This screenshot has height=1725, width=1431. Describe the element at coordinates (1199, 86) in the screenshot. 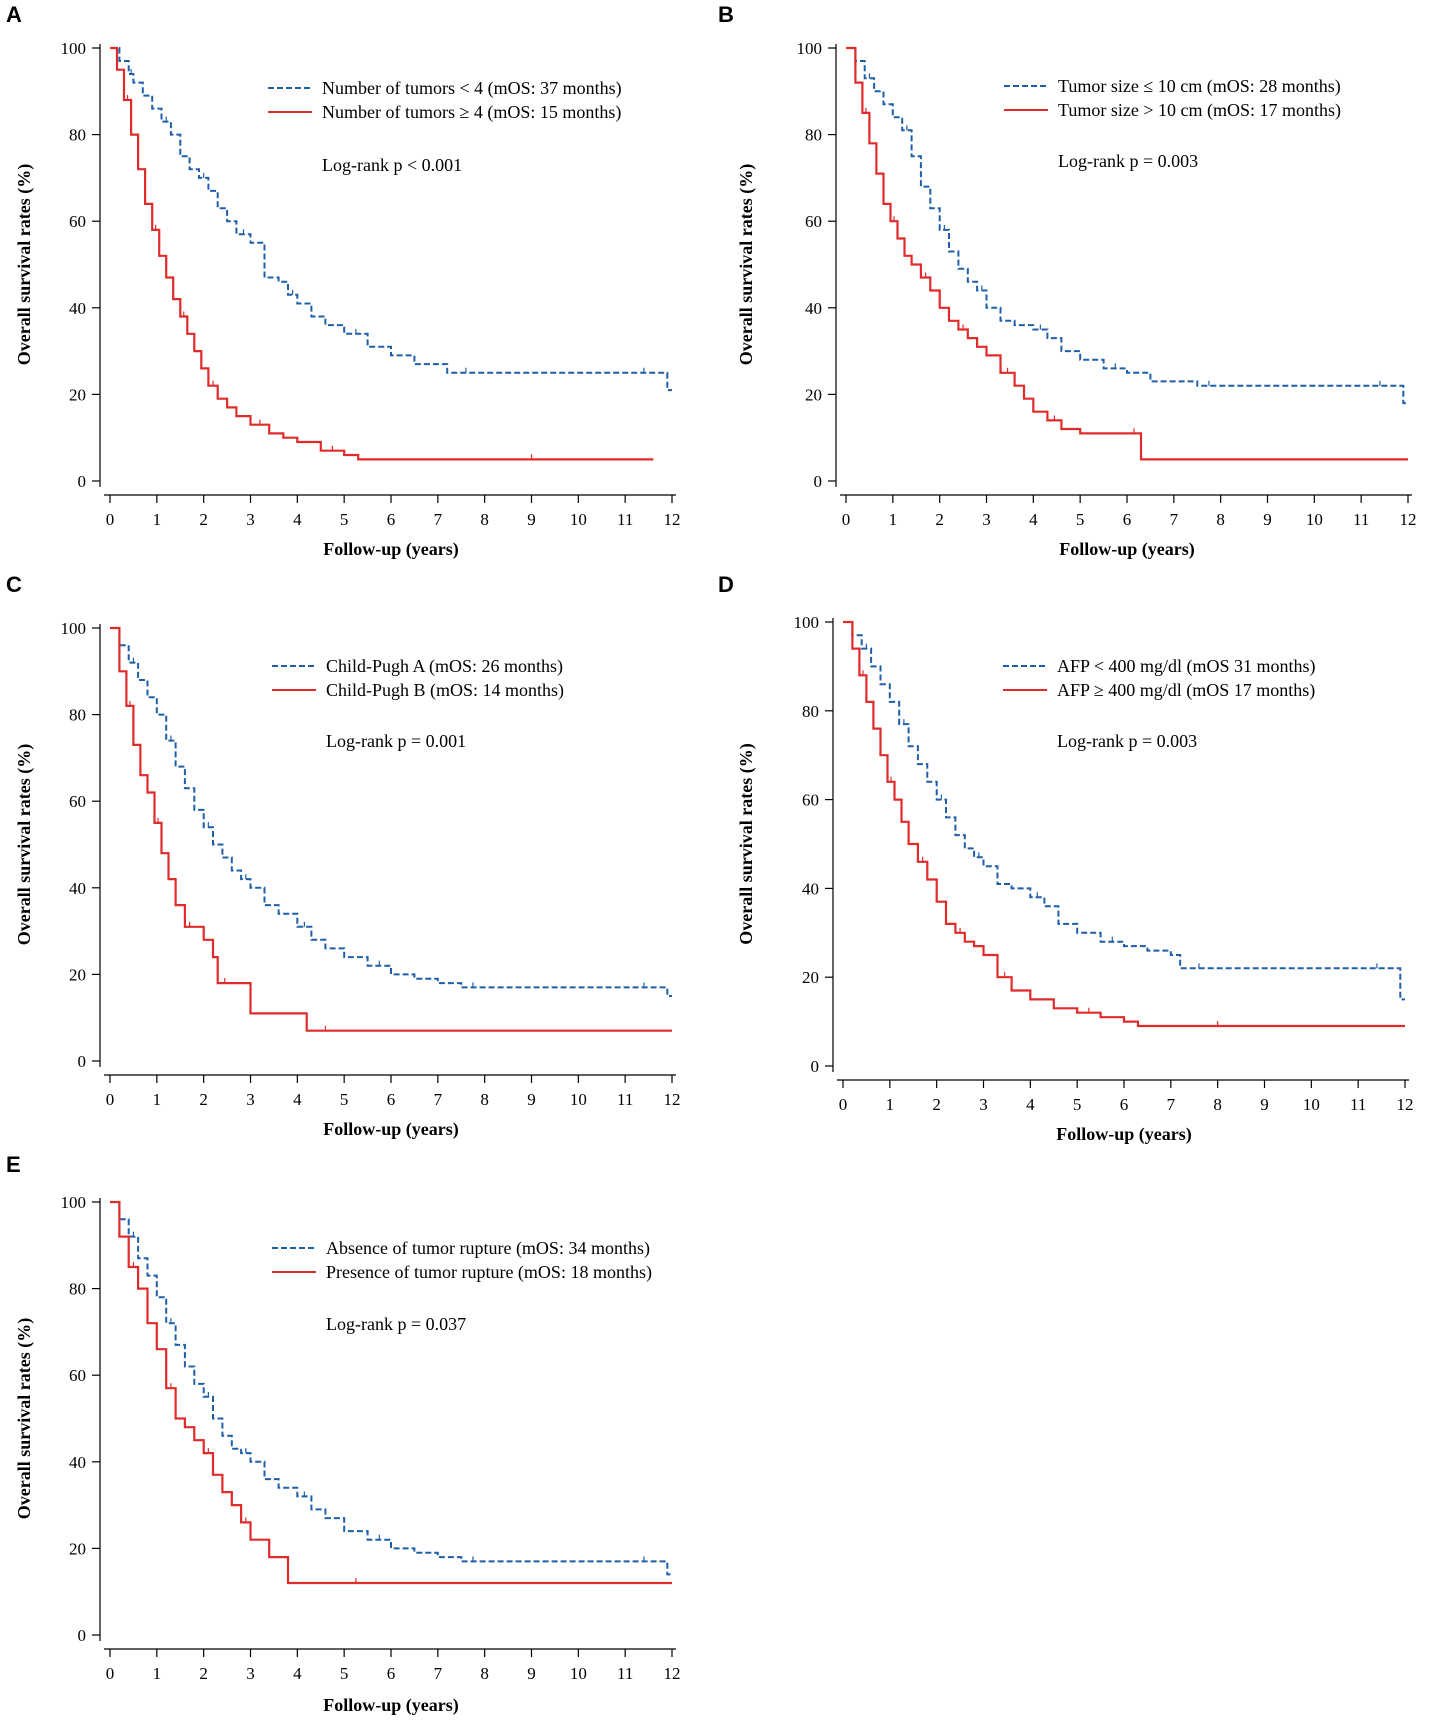

I see `legend-label-1: Tumor size ≤ 10 cm (mOS: 28 months)` at that location.